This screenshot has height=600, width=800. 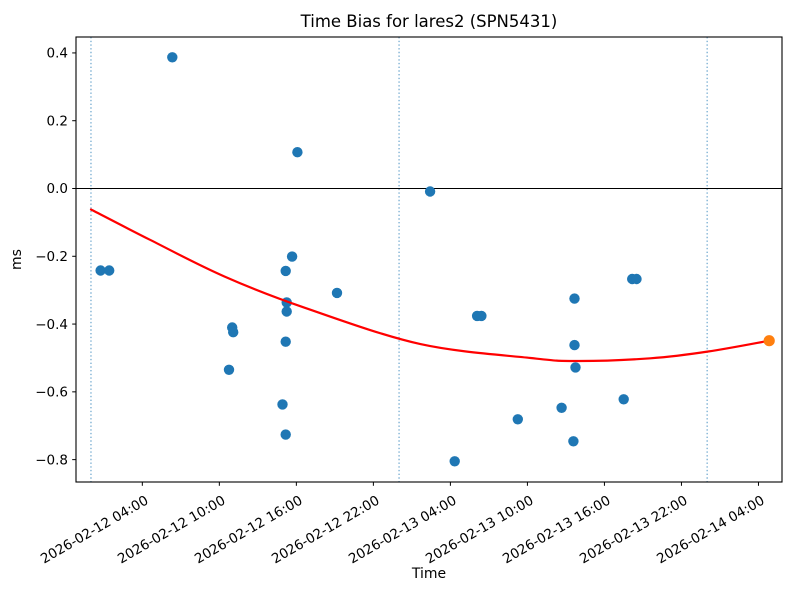 What do you see at coordinates (17, 259) in the screenshot?
I see `y-axis-label: ms` at bounding box center [17, 259].